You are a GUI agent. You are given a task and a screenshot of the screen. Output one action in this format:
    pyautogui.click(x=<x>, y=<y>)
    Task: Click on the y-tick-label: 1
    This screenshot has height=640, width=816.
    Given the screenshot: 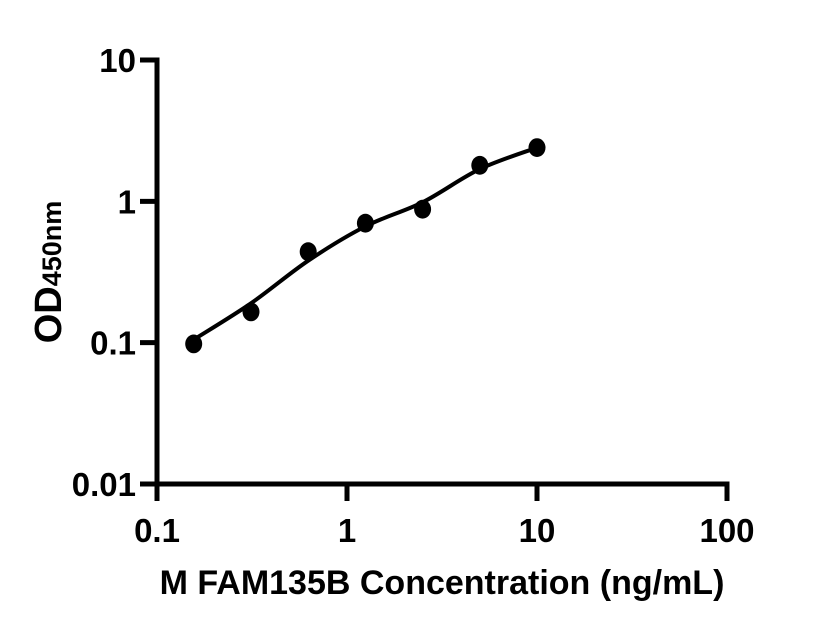 What is the action you would take?
    pyautogui.click(x=127, y=201)
    